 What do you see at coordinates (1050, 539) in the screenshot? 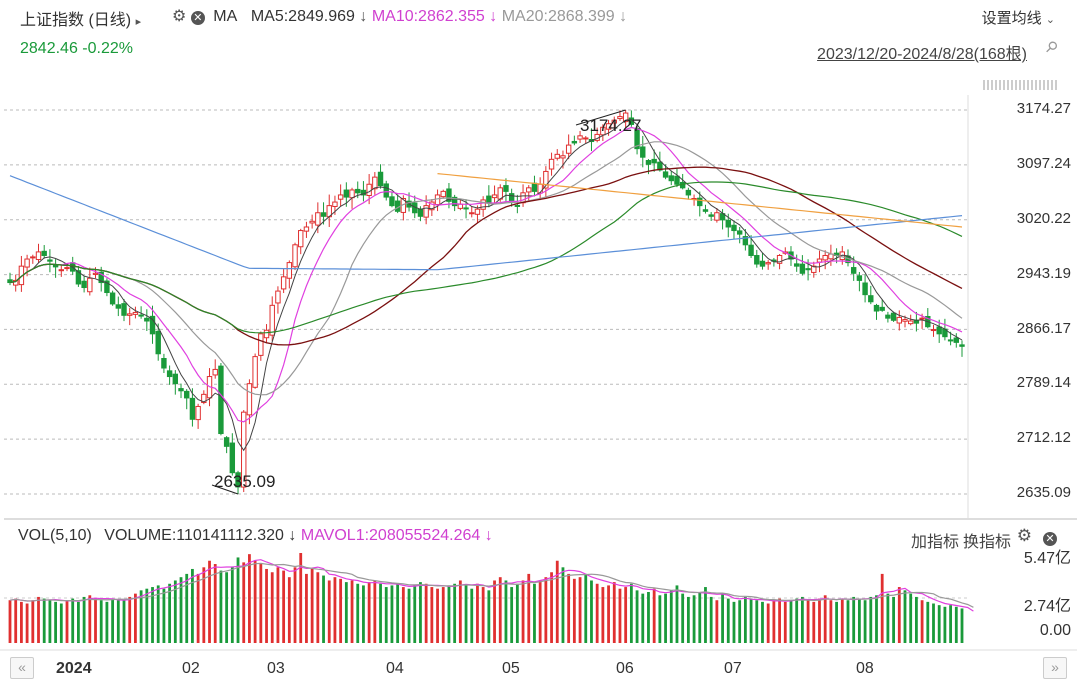
I see `volume-close-icon: ✕` at bounding box center [1050, 539].